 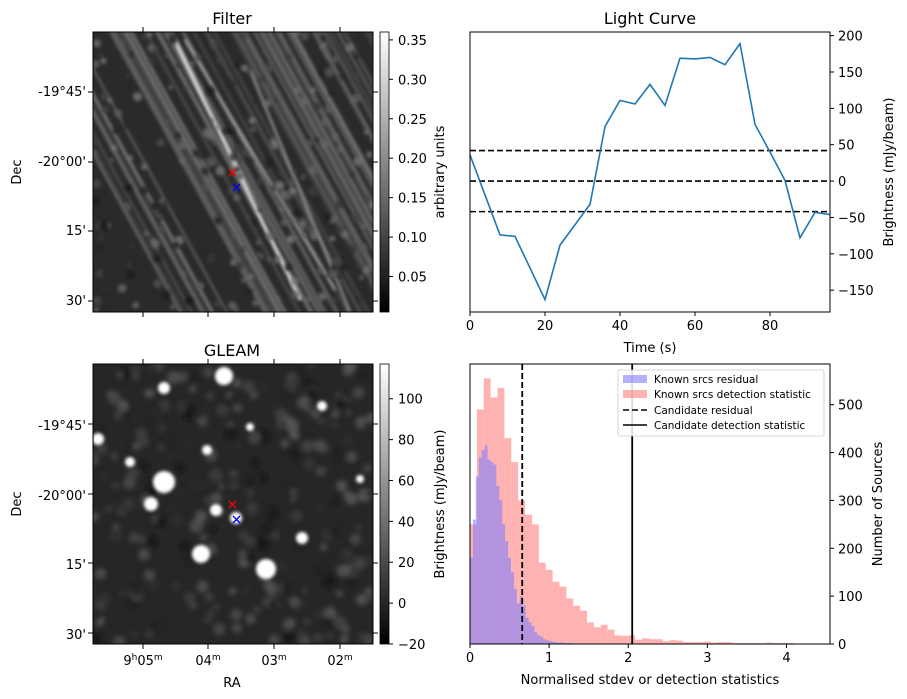 What do you see at coordinates (650, 18) in the screenshot?
I see `light-curve-title: Light Curve` at bounding box center [650, 18].